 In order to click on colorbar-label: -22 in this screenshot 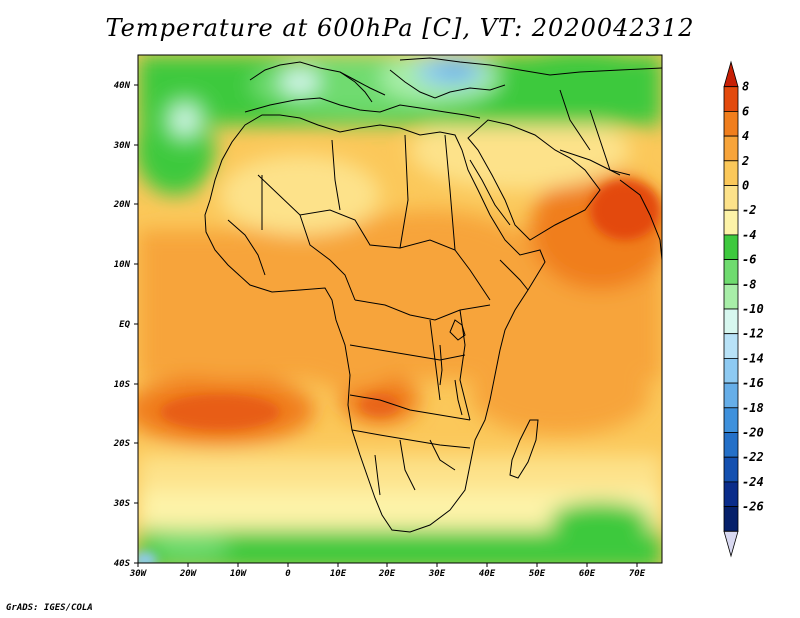, I will do `click(753, 457)`.